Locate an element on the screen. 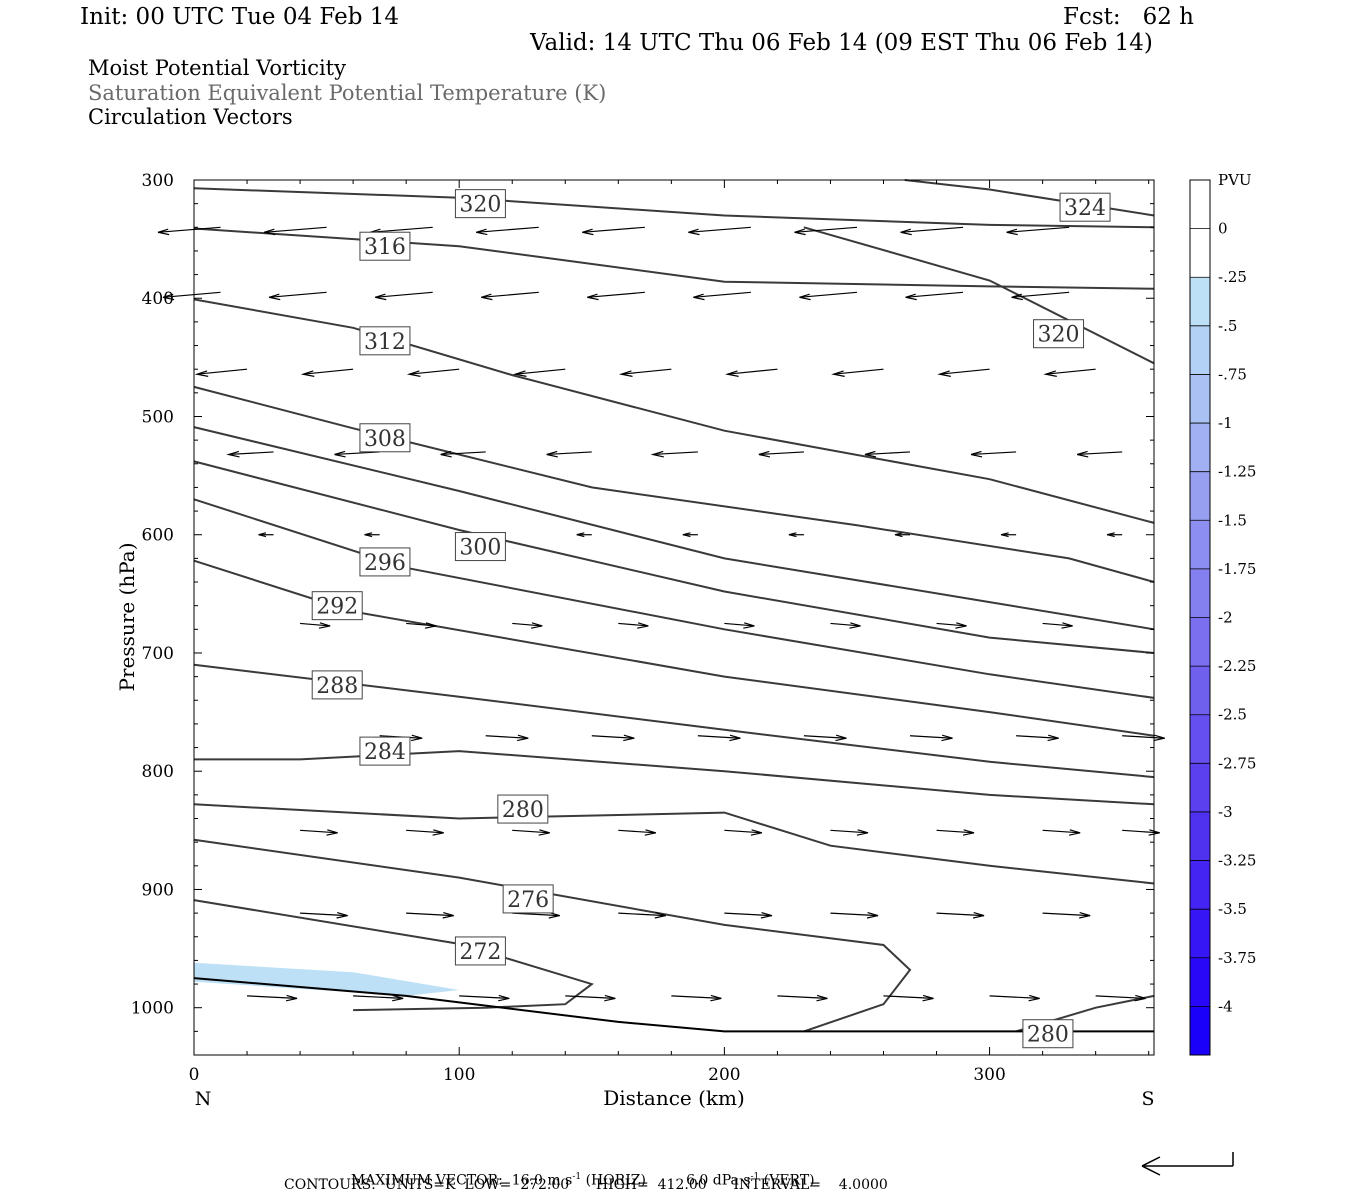 This screenshot has height=1200, width=1350. contour-label-284: 284 is located at coordinates (385, 751).